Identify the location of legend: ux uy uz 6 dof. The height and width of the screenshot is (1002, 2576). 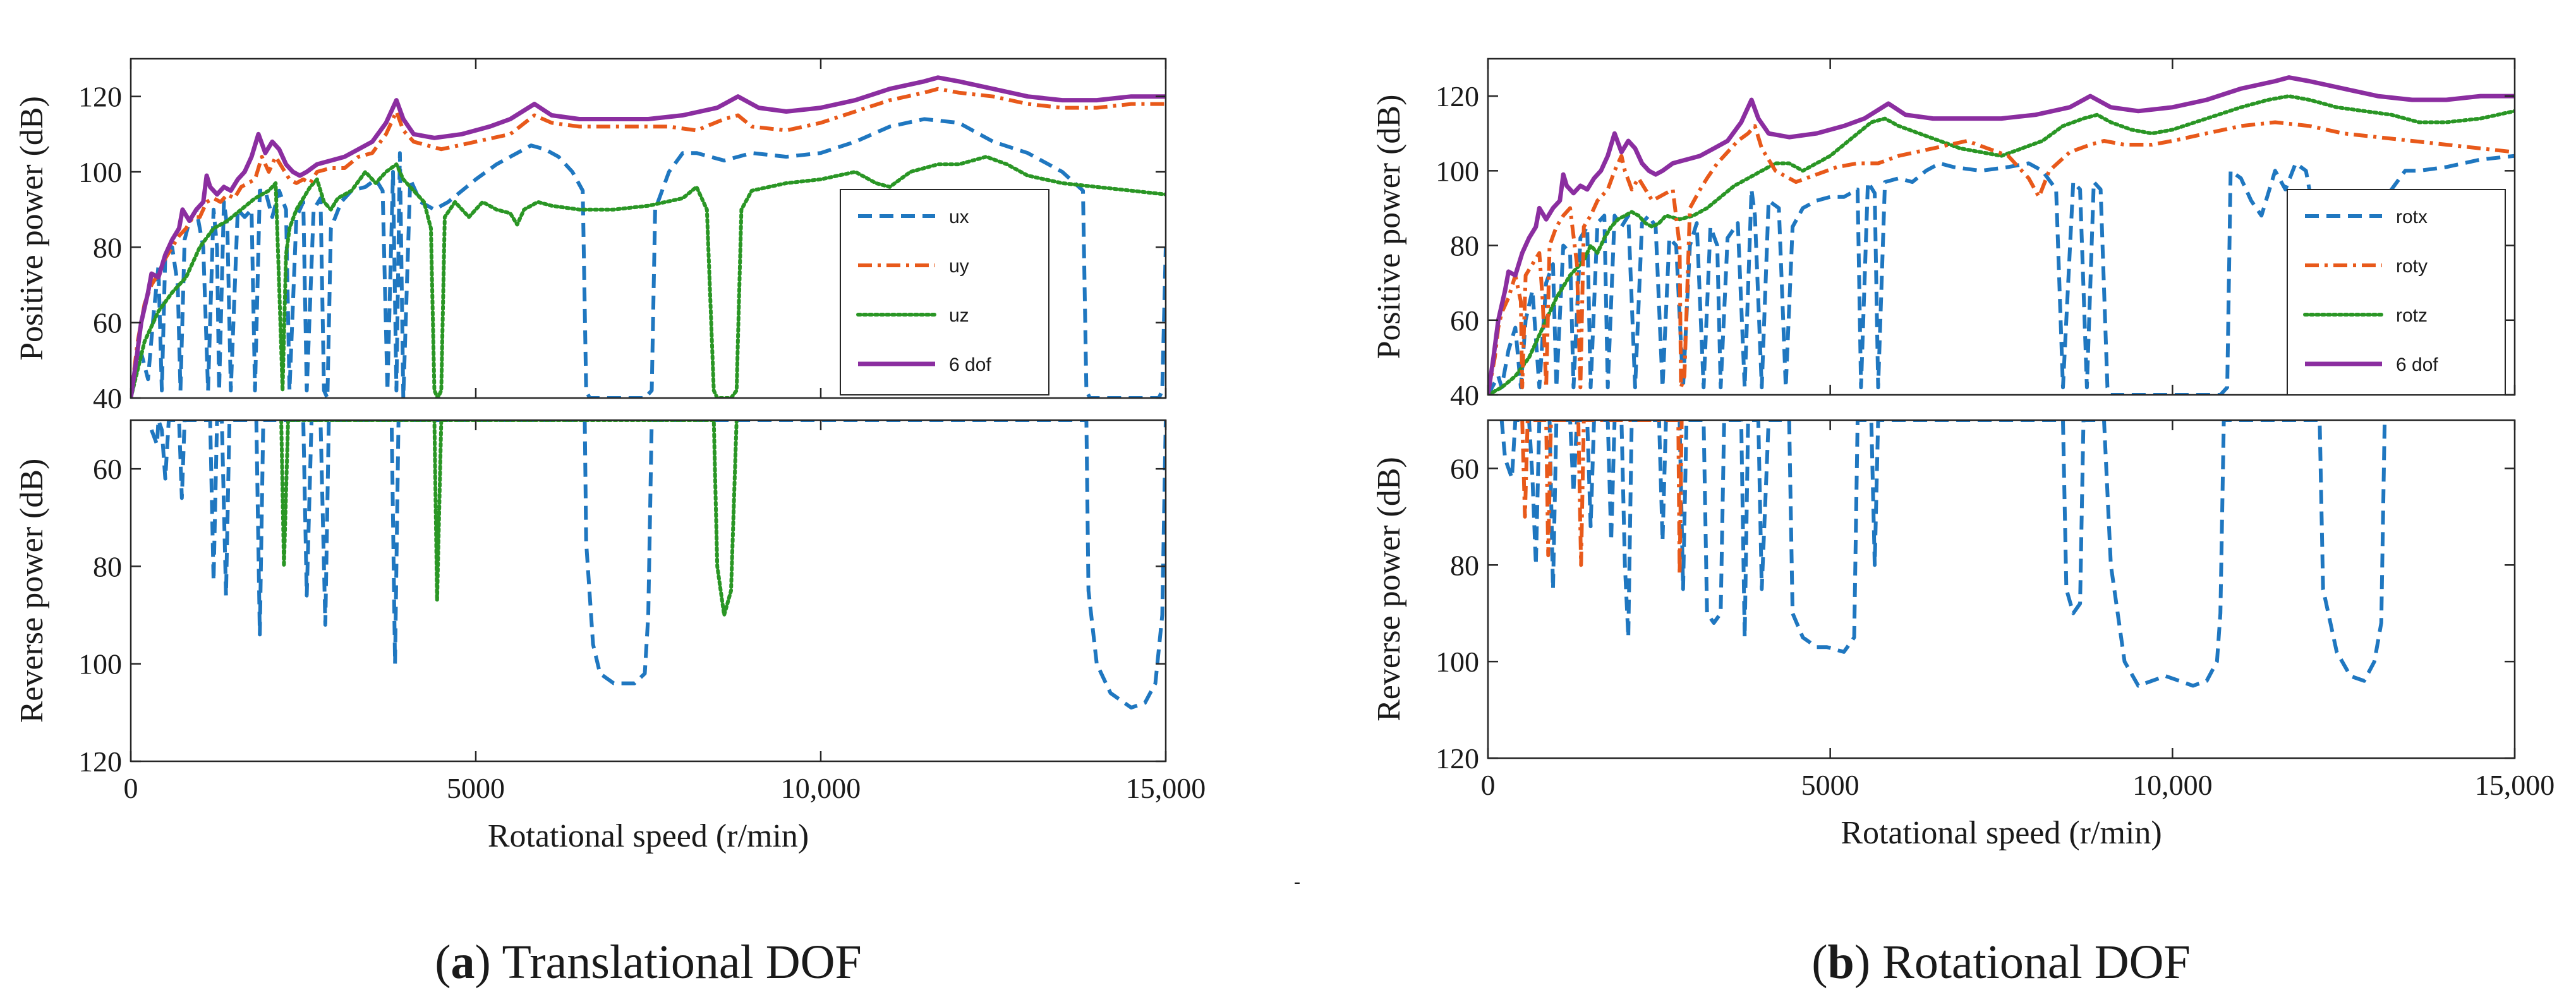
(944, 292).